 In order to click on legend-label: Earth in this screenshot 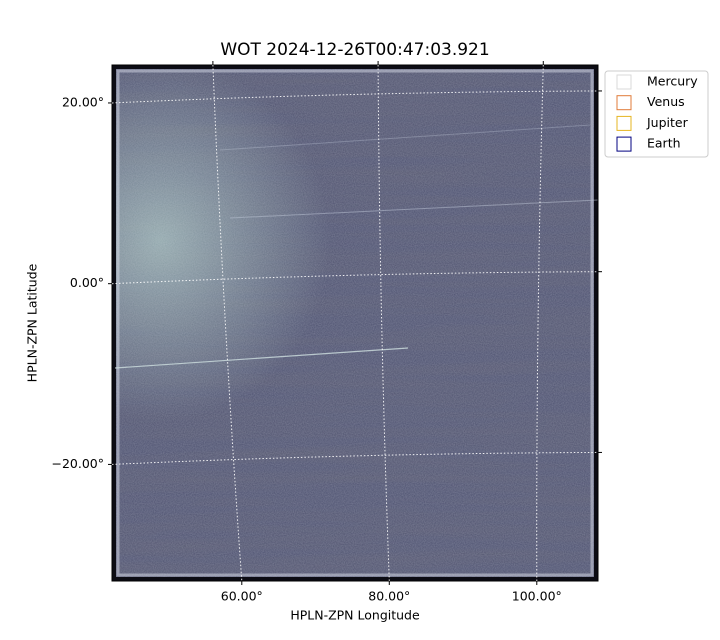, I will do `click(664, 143)`.